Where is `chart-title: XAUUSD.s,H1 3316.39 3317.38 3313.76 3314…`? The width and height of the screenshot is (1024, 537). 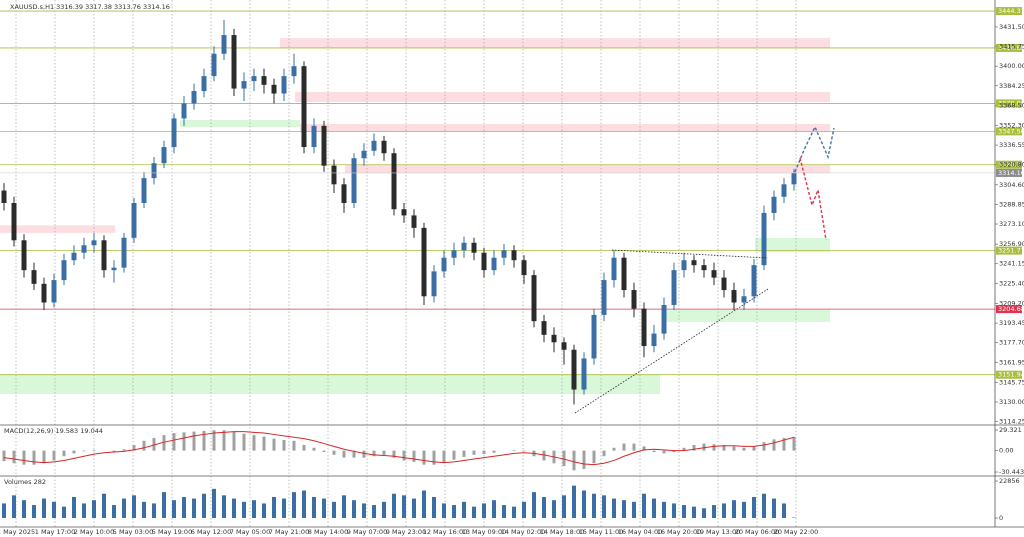 chart-title: XAUUSD.s,H1 3316.39 3317.38 3313.76 3314… is located at coordinates (90, 7).